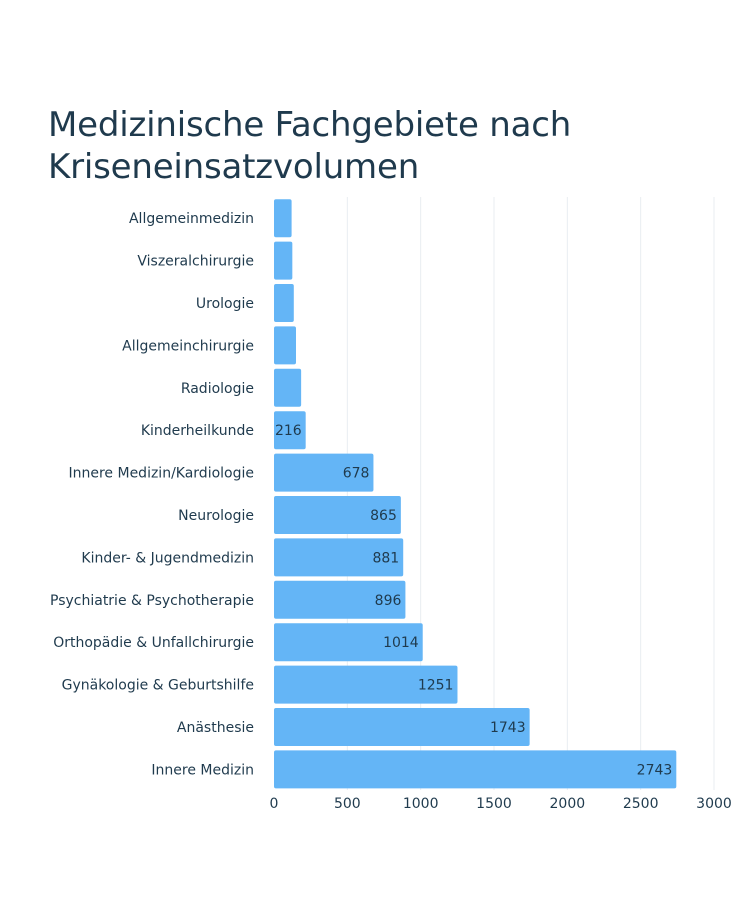 This screenshot has width=748, height=924. I want to click on x-tick-label: 2000, so click(568, 804).